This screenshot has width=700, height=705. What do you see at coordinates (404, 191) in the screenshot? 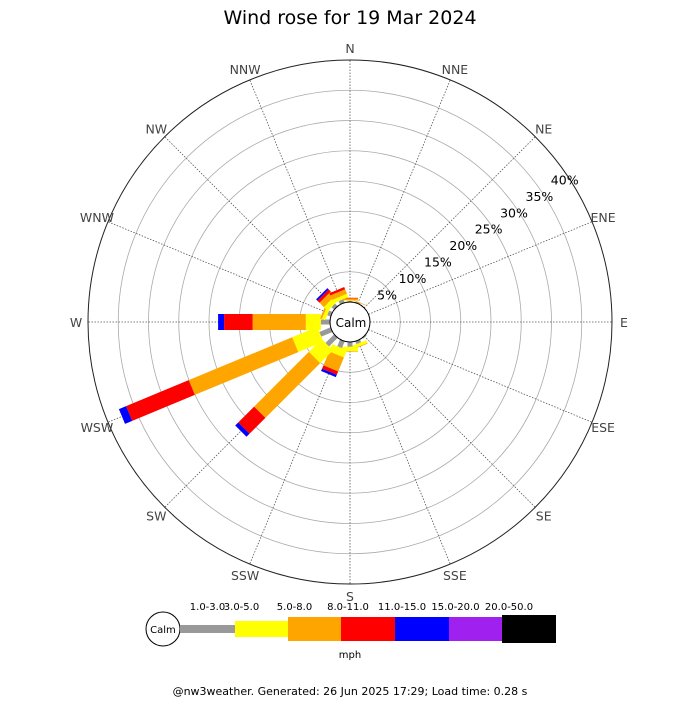
I see `spoke-nne` at bounding box center [404, 191].